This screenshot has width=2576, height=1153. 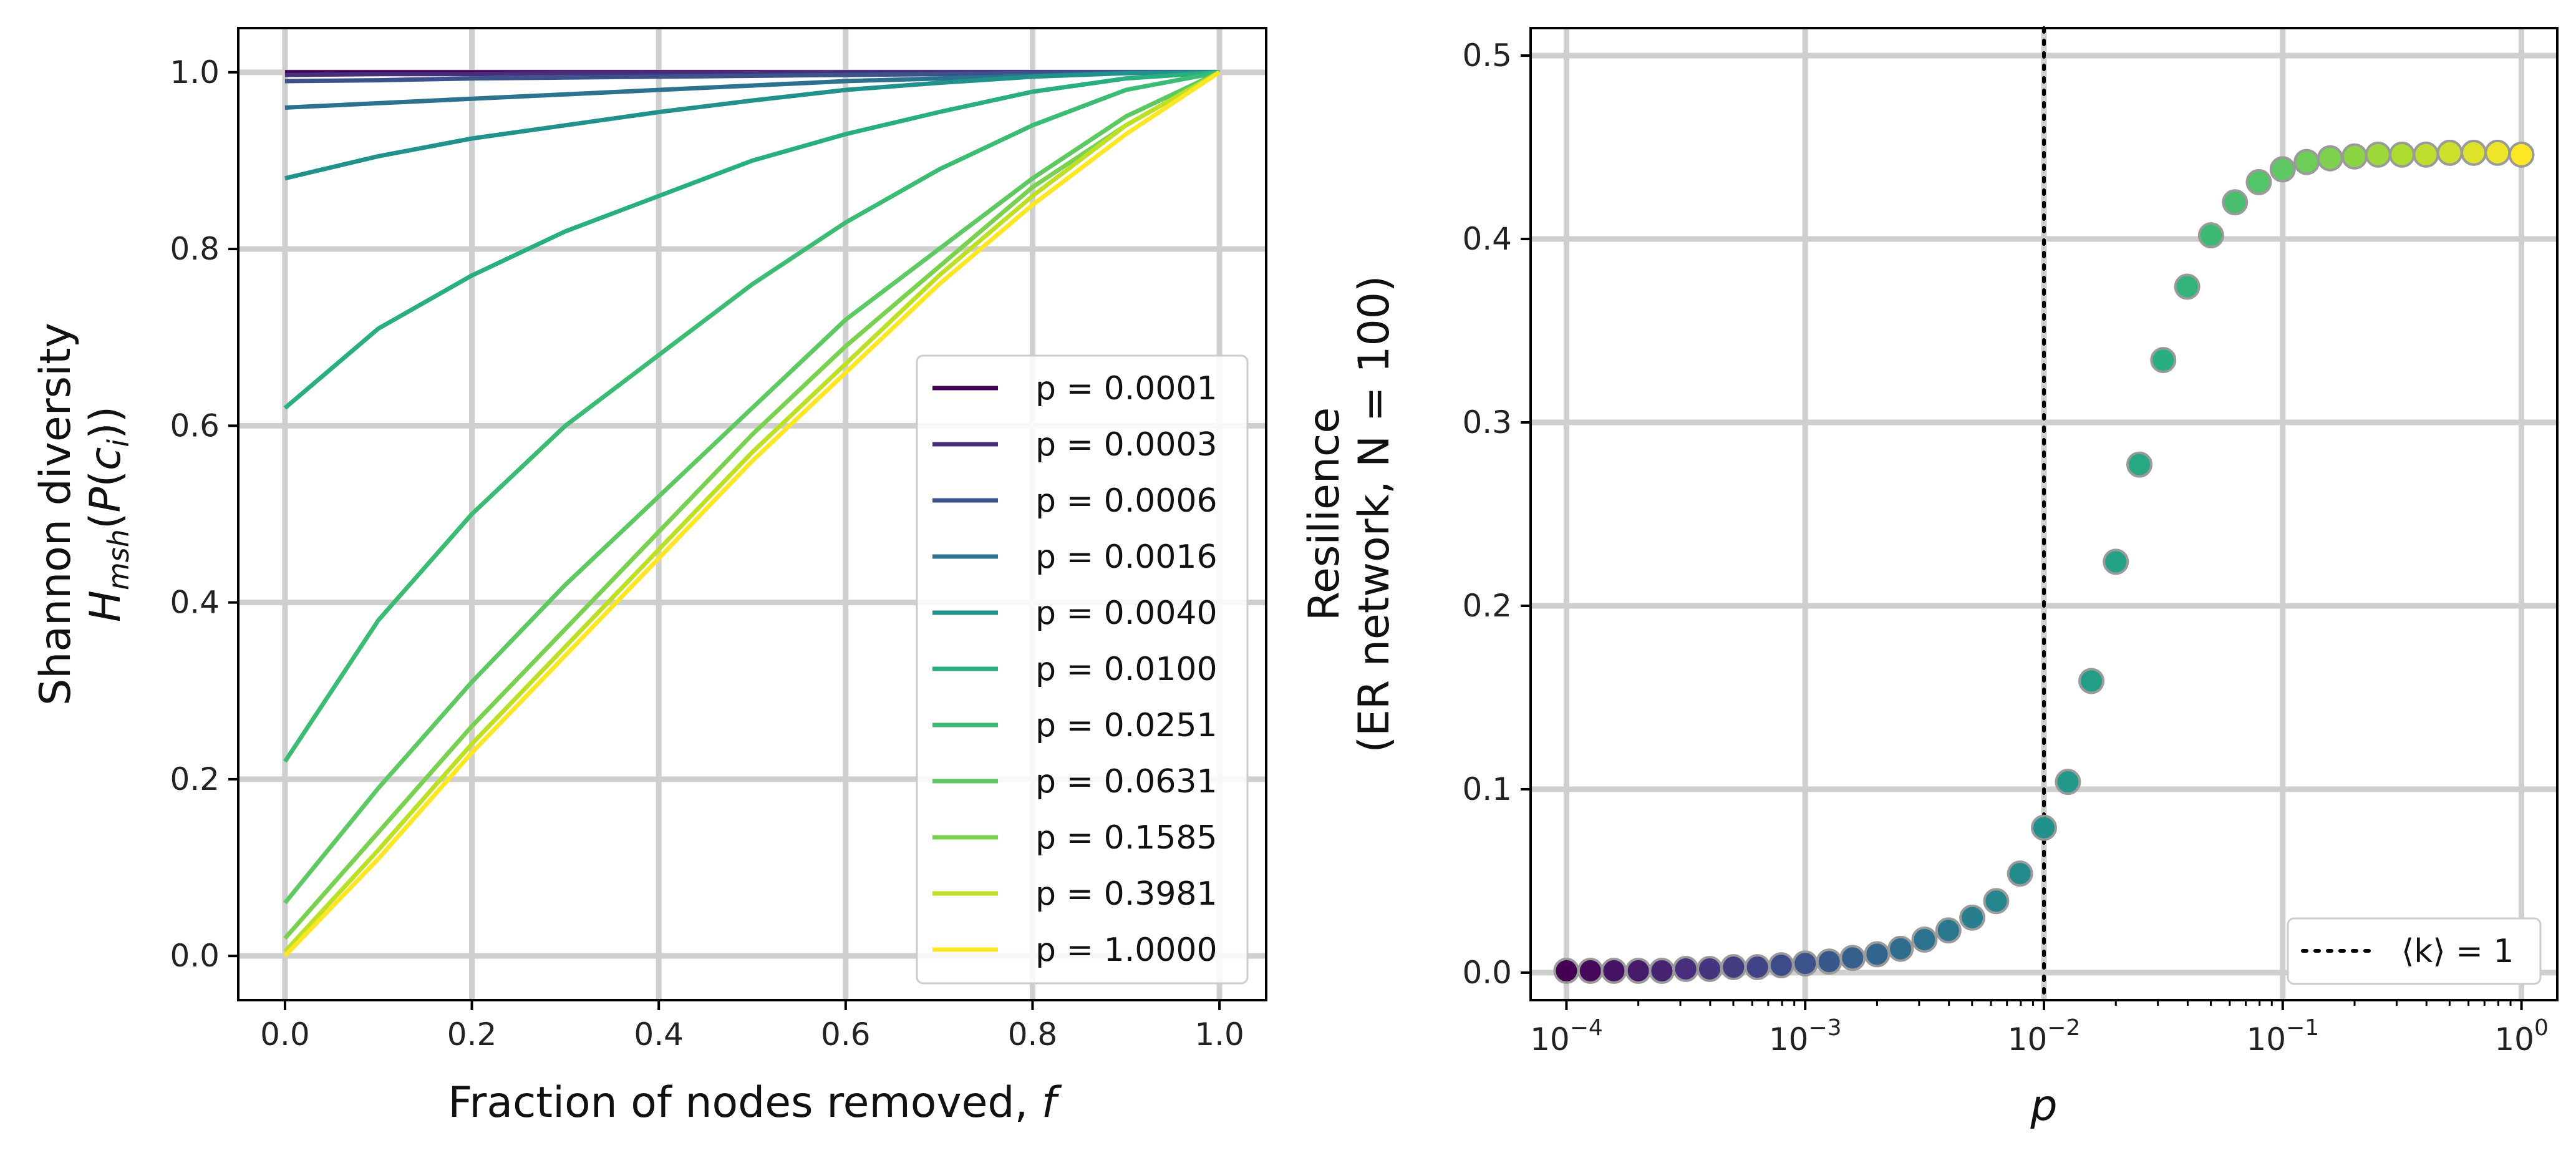 What do you see at coordinates (1126, 950) in the screenshot?
I see `legend-label-10: p = 1.0000` at bounding box center [1126, 950].